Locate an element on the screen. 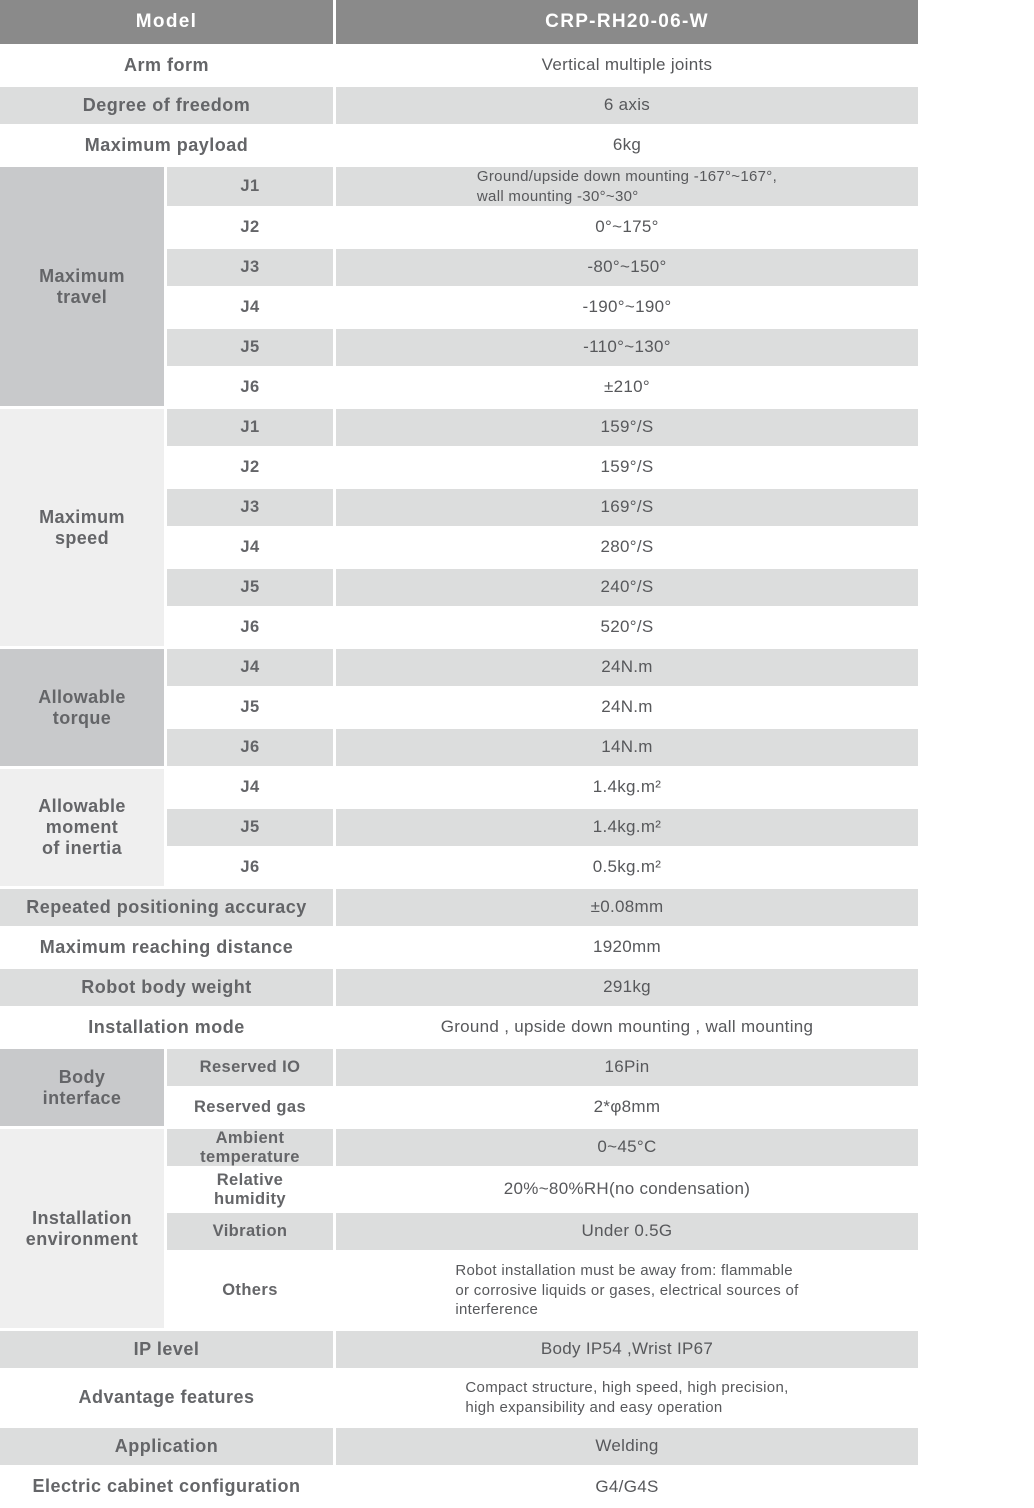  joint-value: 0.5kg.m² is located at coordinates (627, 867).